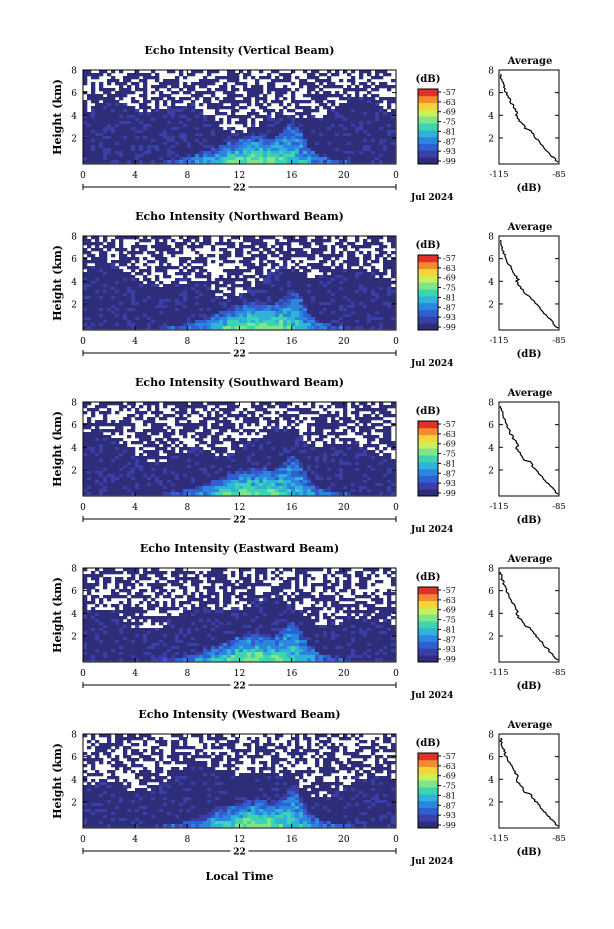 Image resolution: width=614 pixels, height=929 pixels. Describe the element at coordinates (135, 176) in the screenshot. I see `x-tick-label: 4` at that location.